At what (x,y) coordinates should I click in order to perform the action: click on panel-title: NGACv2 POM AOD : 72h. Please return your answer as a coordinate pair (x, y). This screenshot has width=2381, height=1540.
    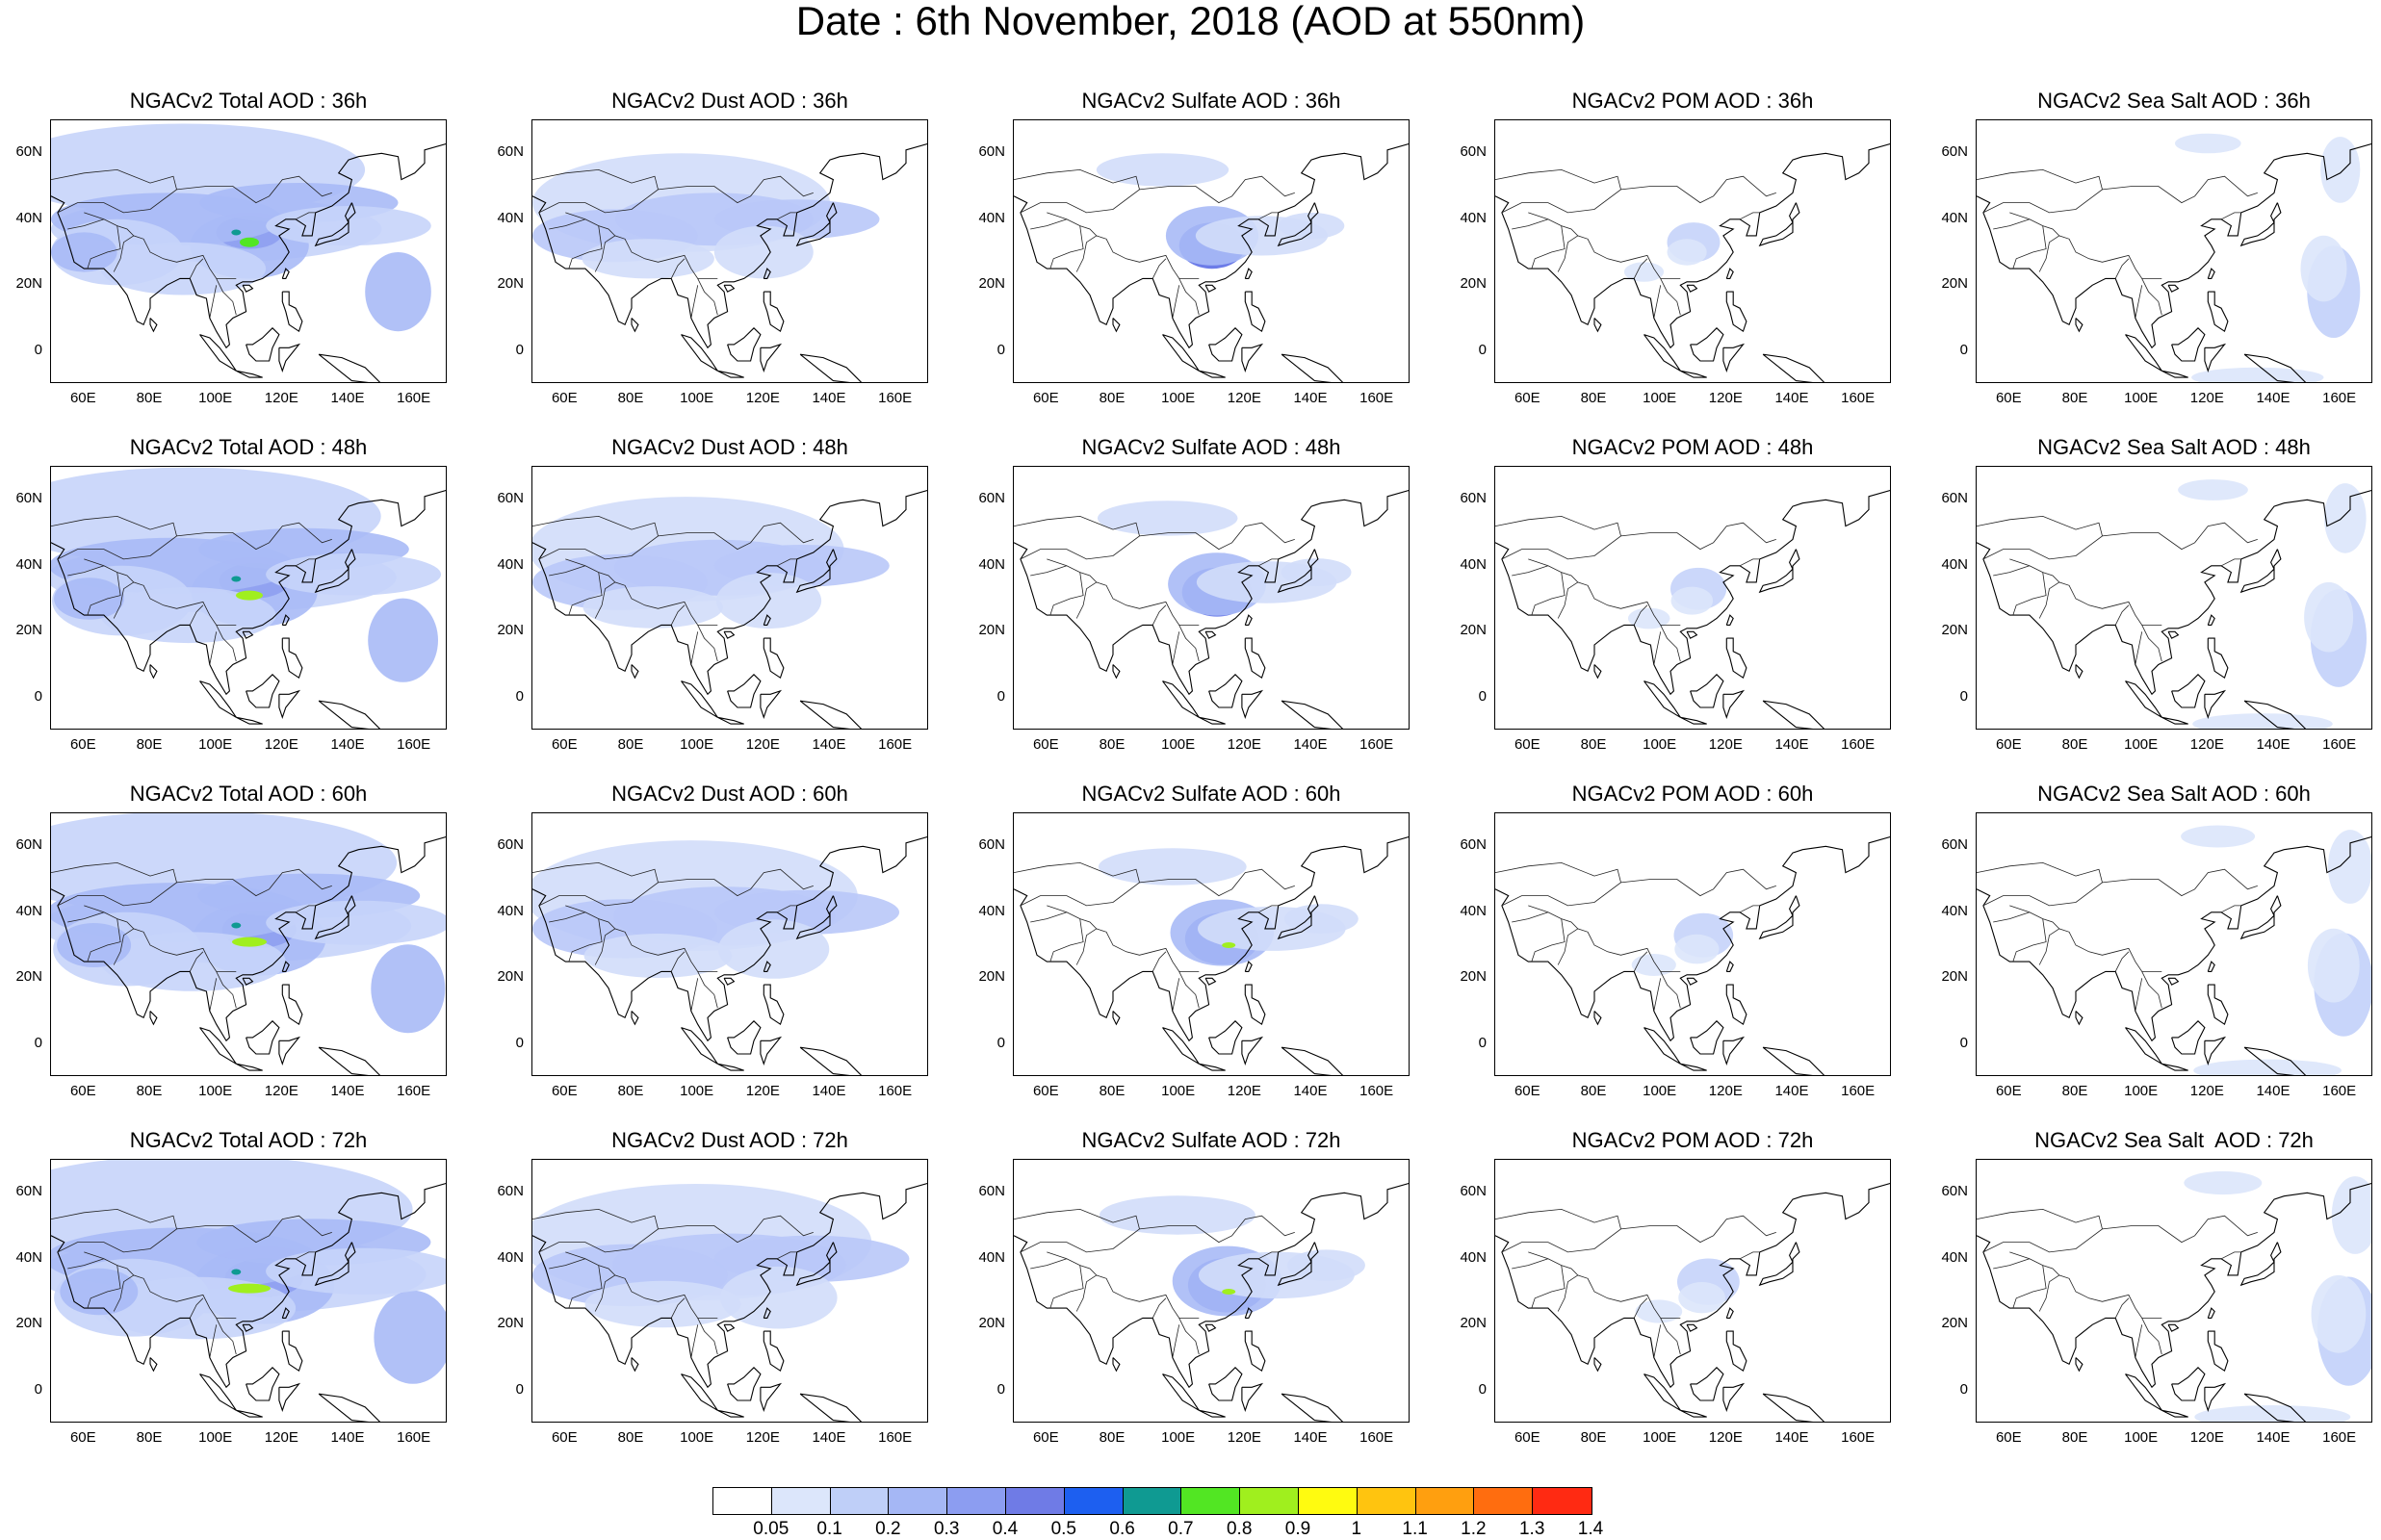
    Looking at the image, I should click on (1692, 1140).